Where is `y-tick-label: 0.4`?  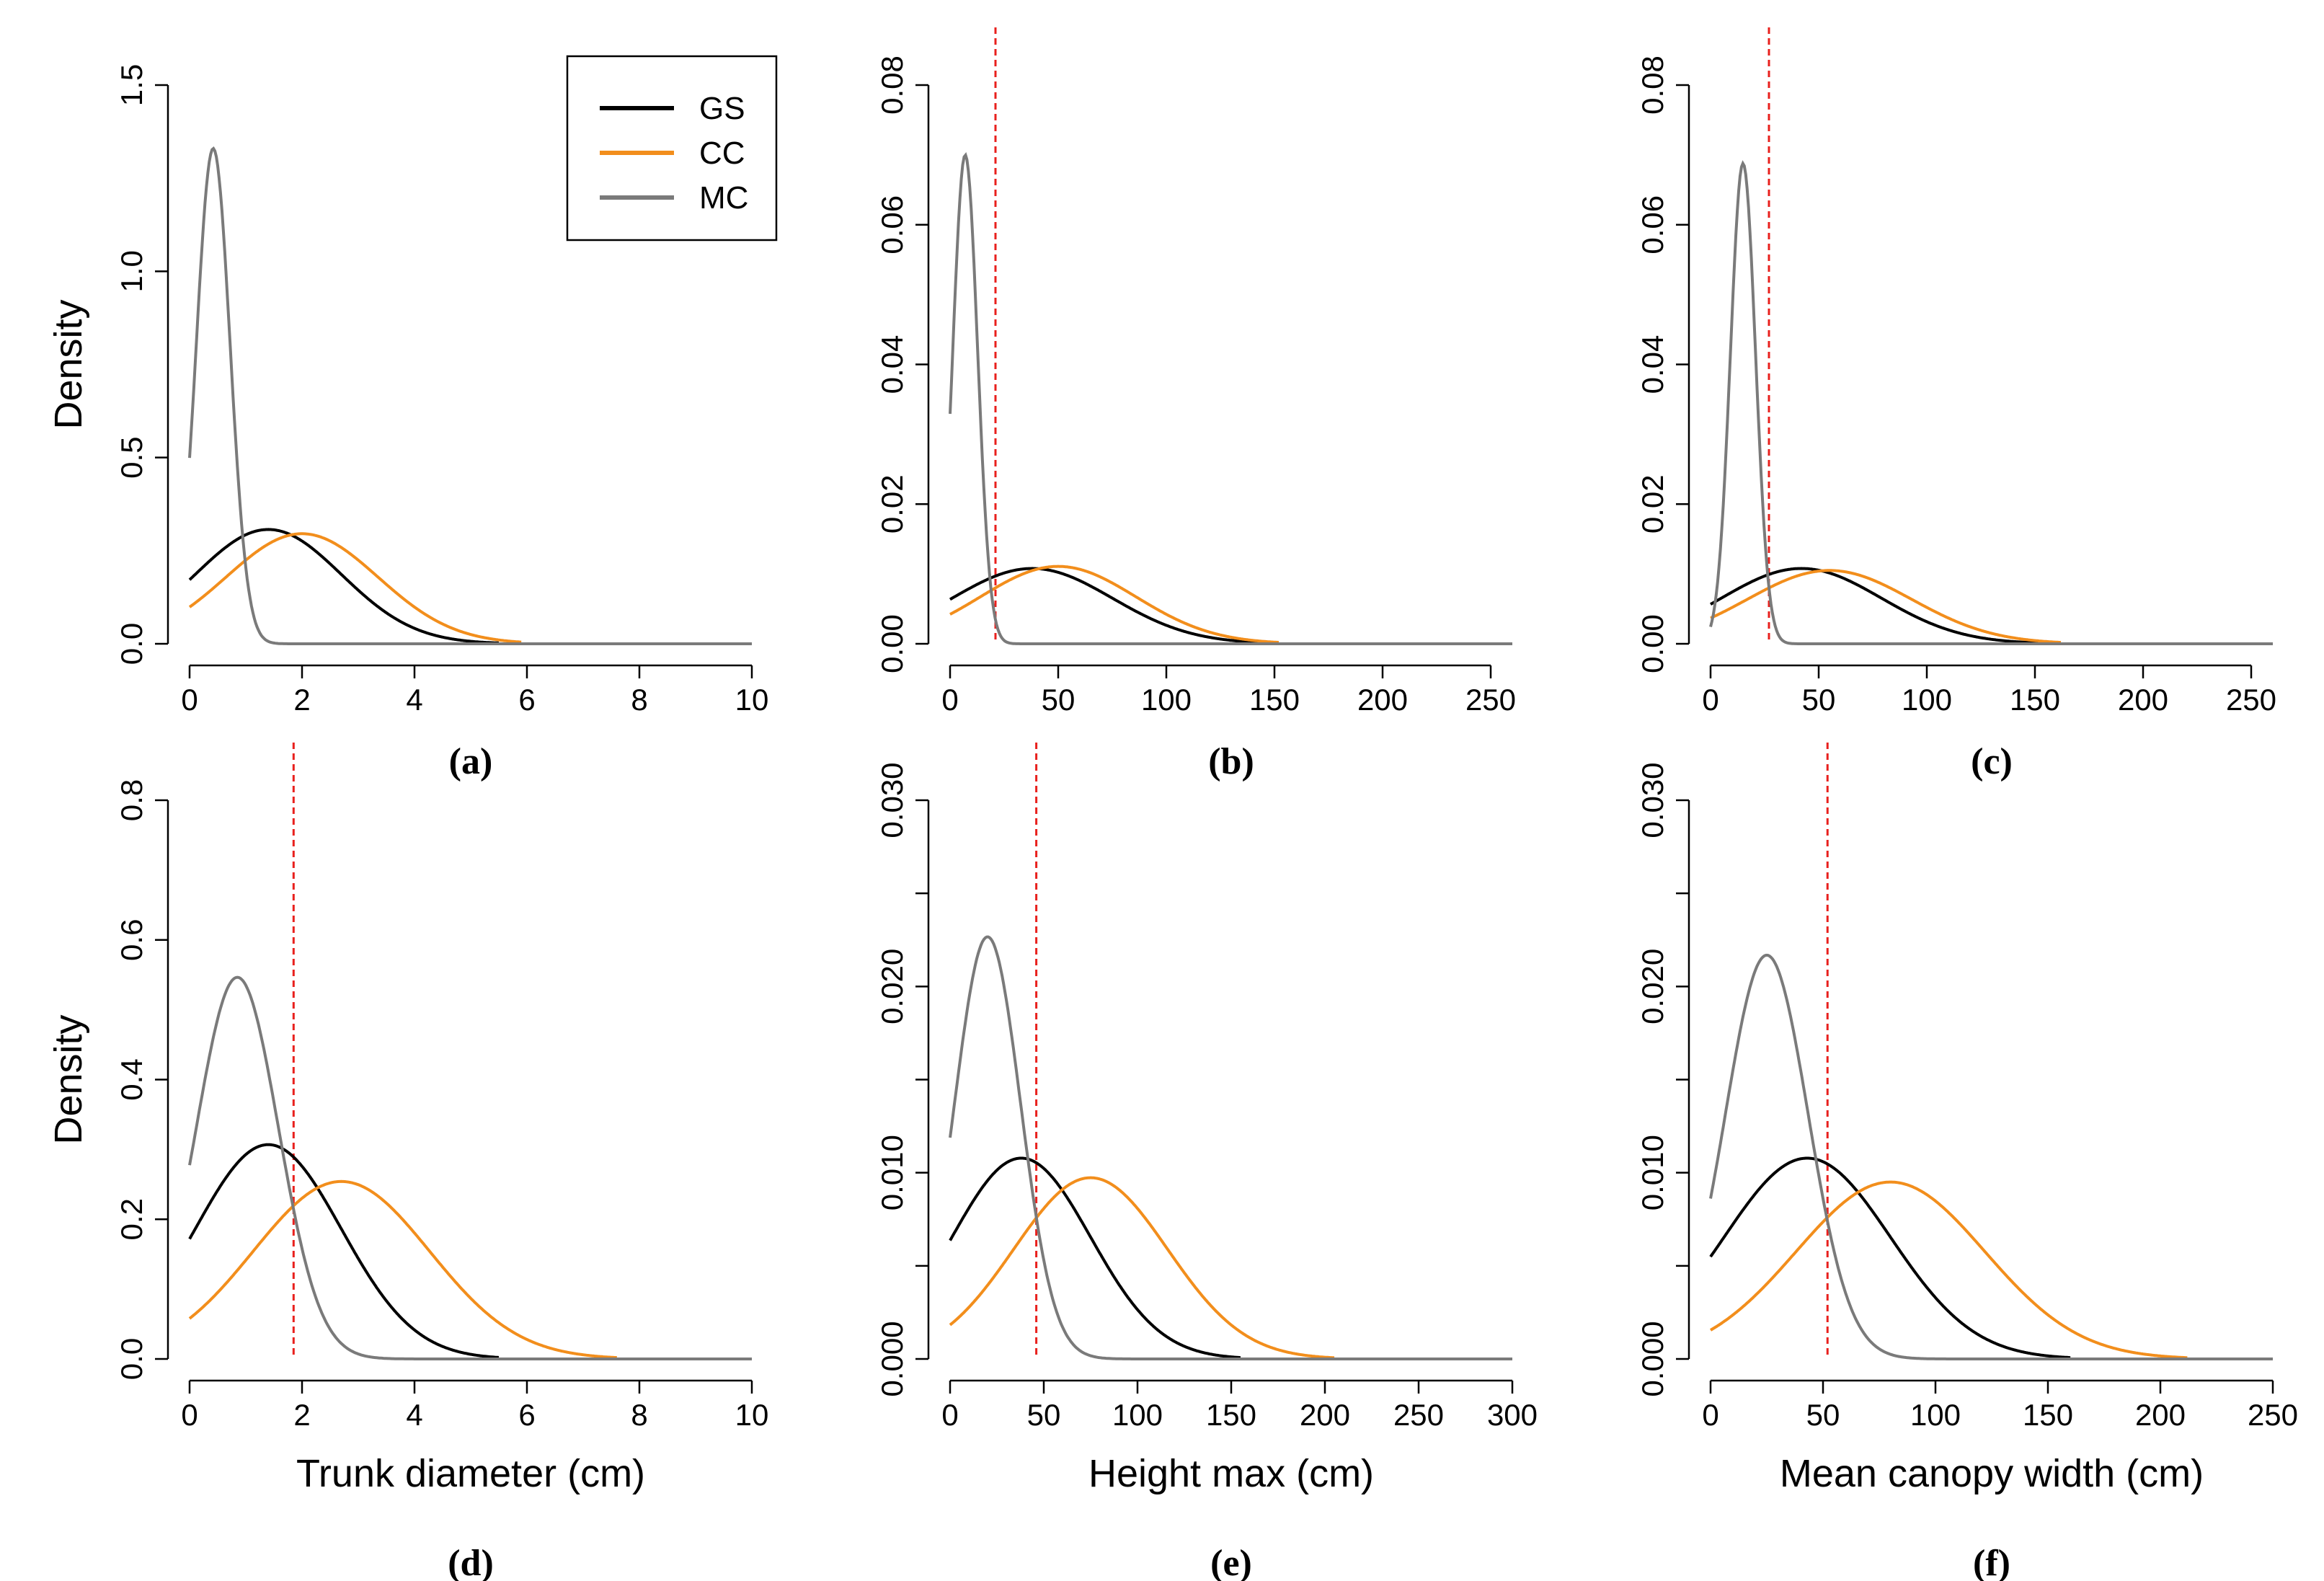
y-tick-label: 0.4 is located at coordinates (131, 1079).